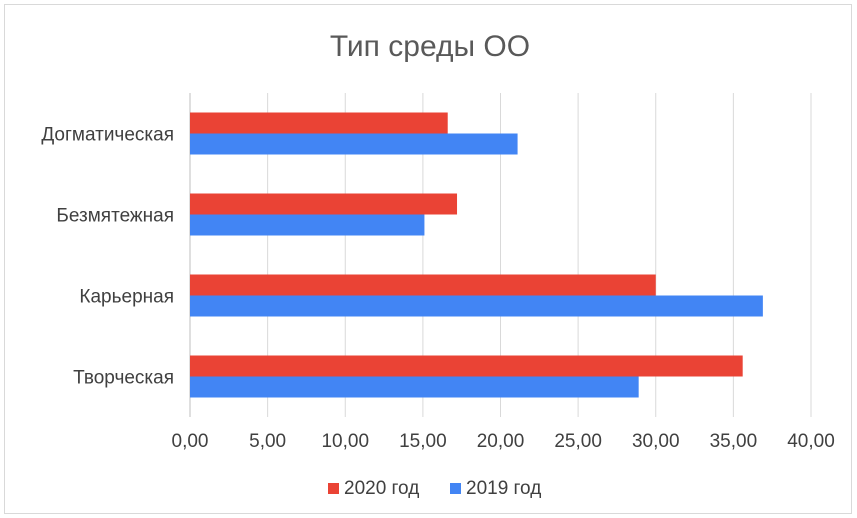 The height and width of the screenshot is (518, 857). What do you see at coordinates (434, 488) in the screenshot?
I see `legend: 2020 год 2019 год` at bounding box center [434, 488].